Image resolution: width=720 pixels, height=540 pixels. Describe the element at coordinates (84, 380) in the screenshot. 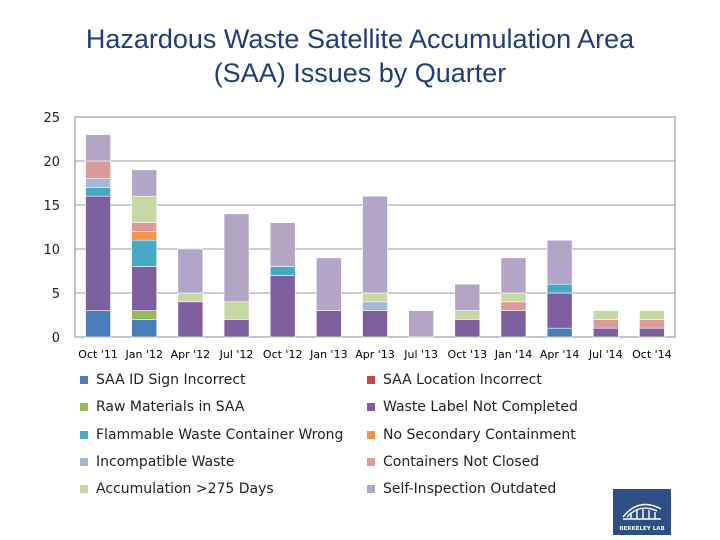

I see `legend-swatch-saa-id` at that location.